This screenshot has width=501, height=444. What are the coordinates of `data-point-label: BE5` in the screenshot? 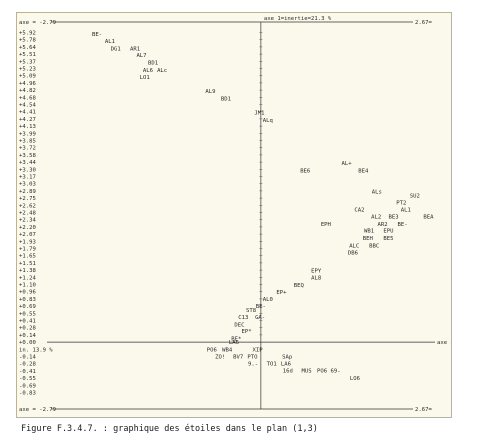 It's located at (388, 239).